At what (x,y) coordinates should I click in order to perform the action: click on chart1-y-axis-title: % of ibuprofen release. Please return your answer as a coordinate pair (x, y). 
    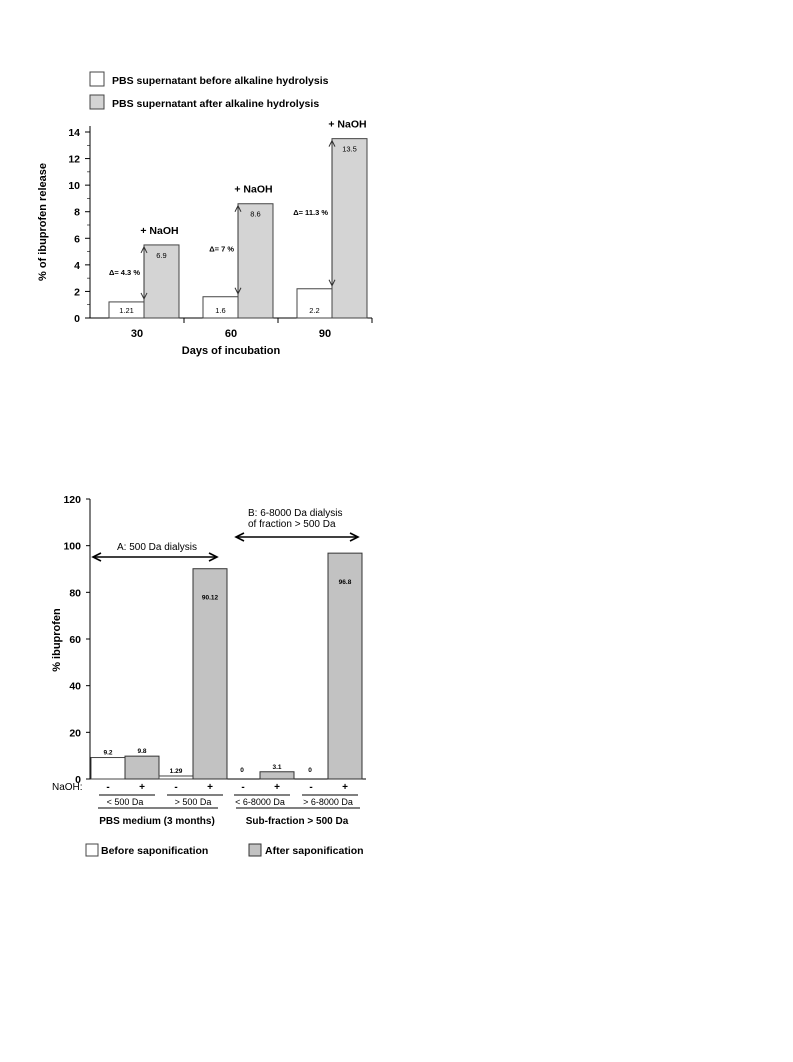
    Looking at the image, I should click on (43, 222).